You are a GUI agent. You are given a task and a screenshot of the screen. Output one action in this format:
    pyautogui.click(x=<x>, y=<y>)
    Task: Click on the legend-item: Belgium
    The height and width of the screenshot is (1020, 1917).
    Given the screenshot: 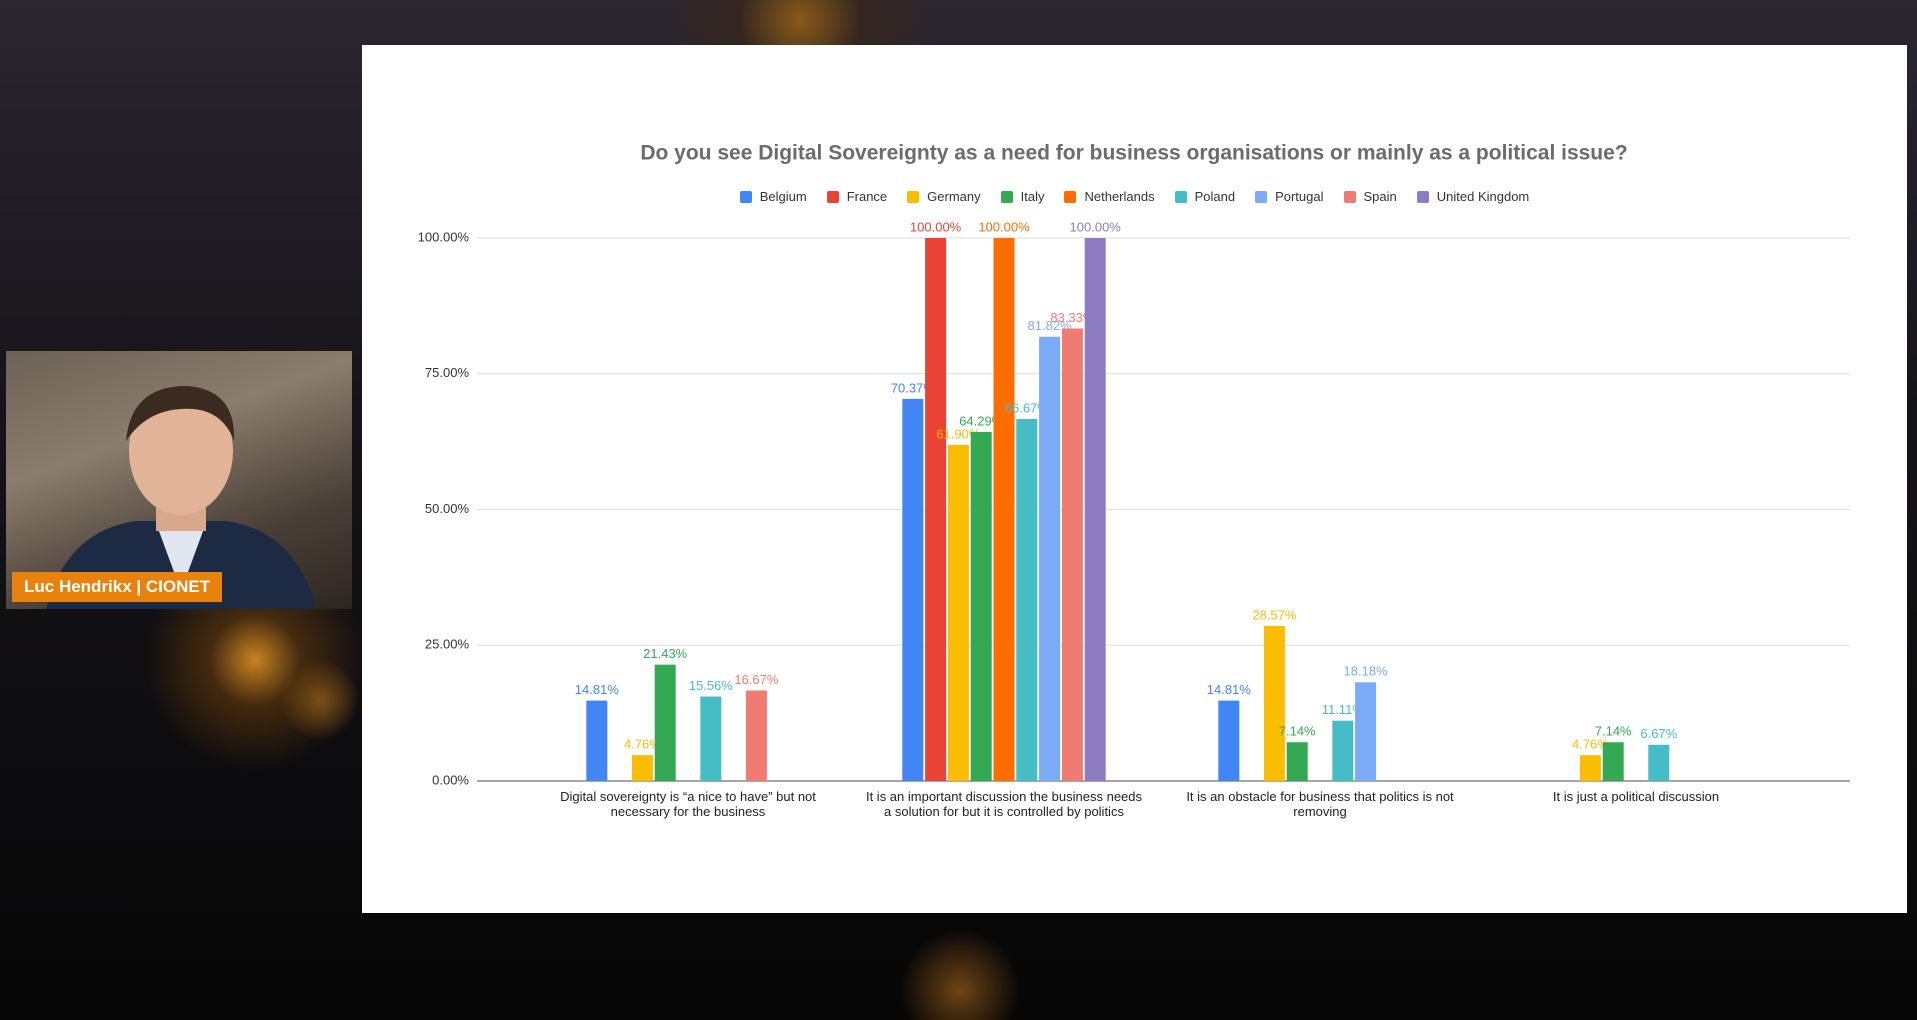 What is the action you would take?
    pyautogui.click(x=773, y=196)
    